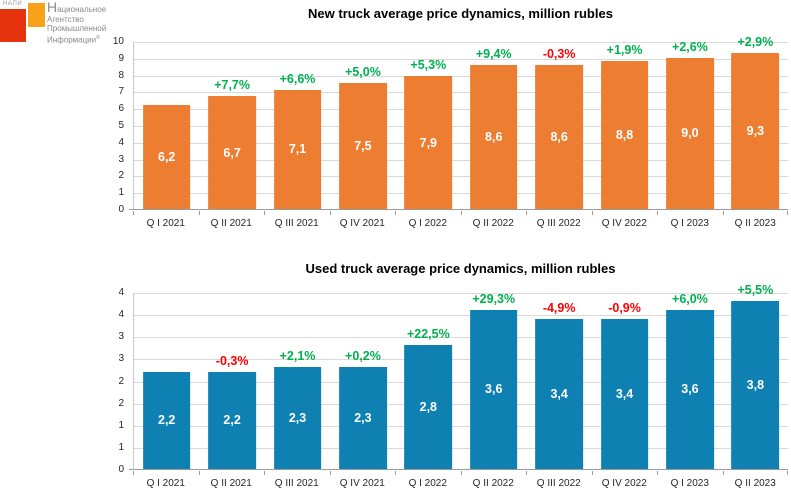  I want to click on category-slot: 7,1 +6,6%, so click(297, 125).